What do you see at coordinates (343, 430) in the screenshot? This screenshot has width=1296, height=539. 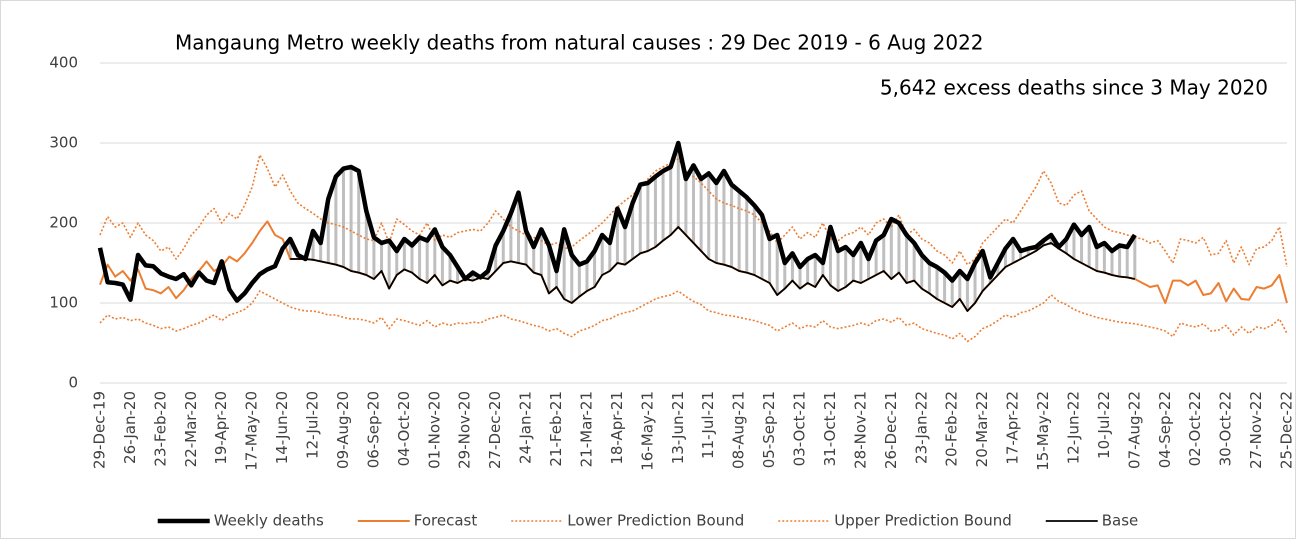 I see `x-tick-label: 09-Aug-20` at bounding box center [343, 430].